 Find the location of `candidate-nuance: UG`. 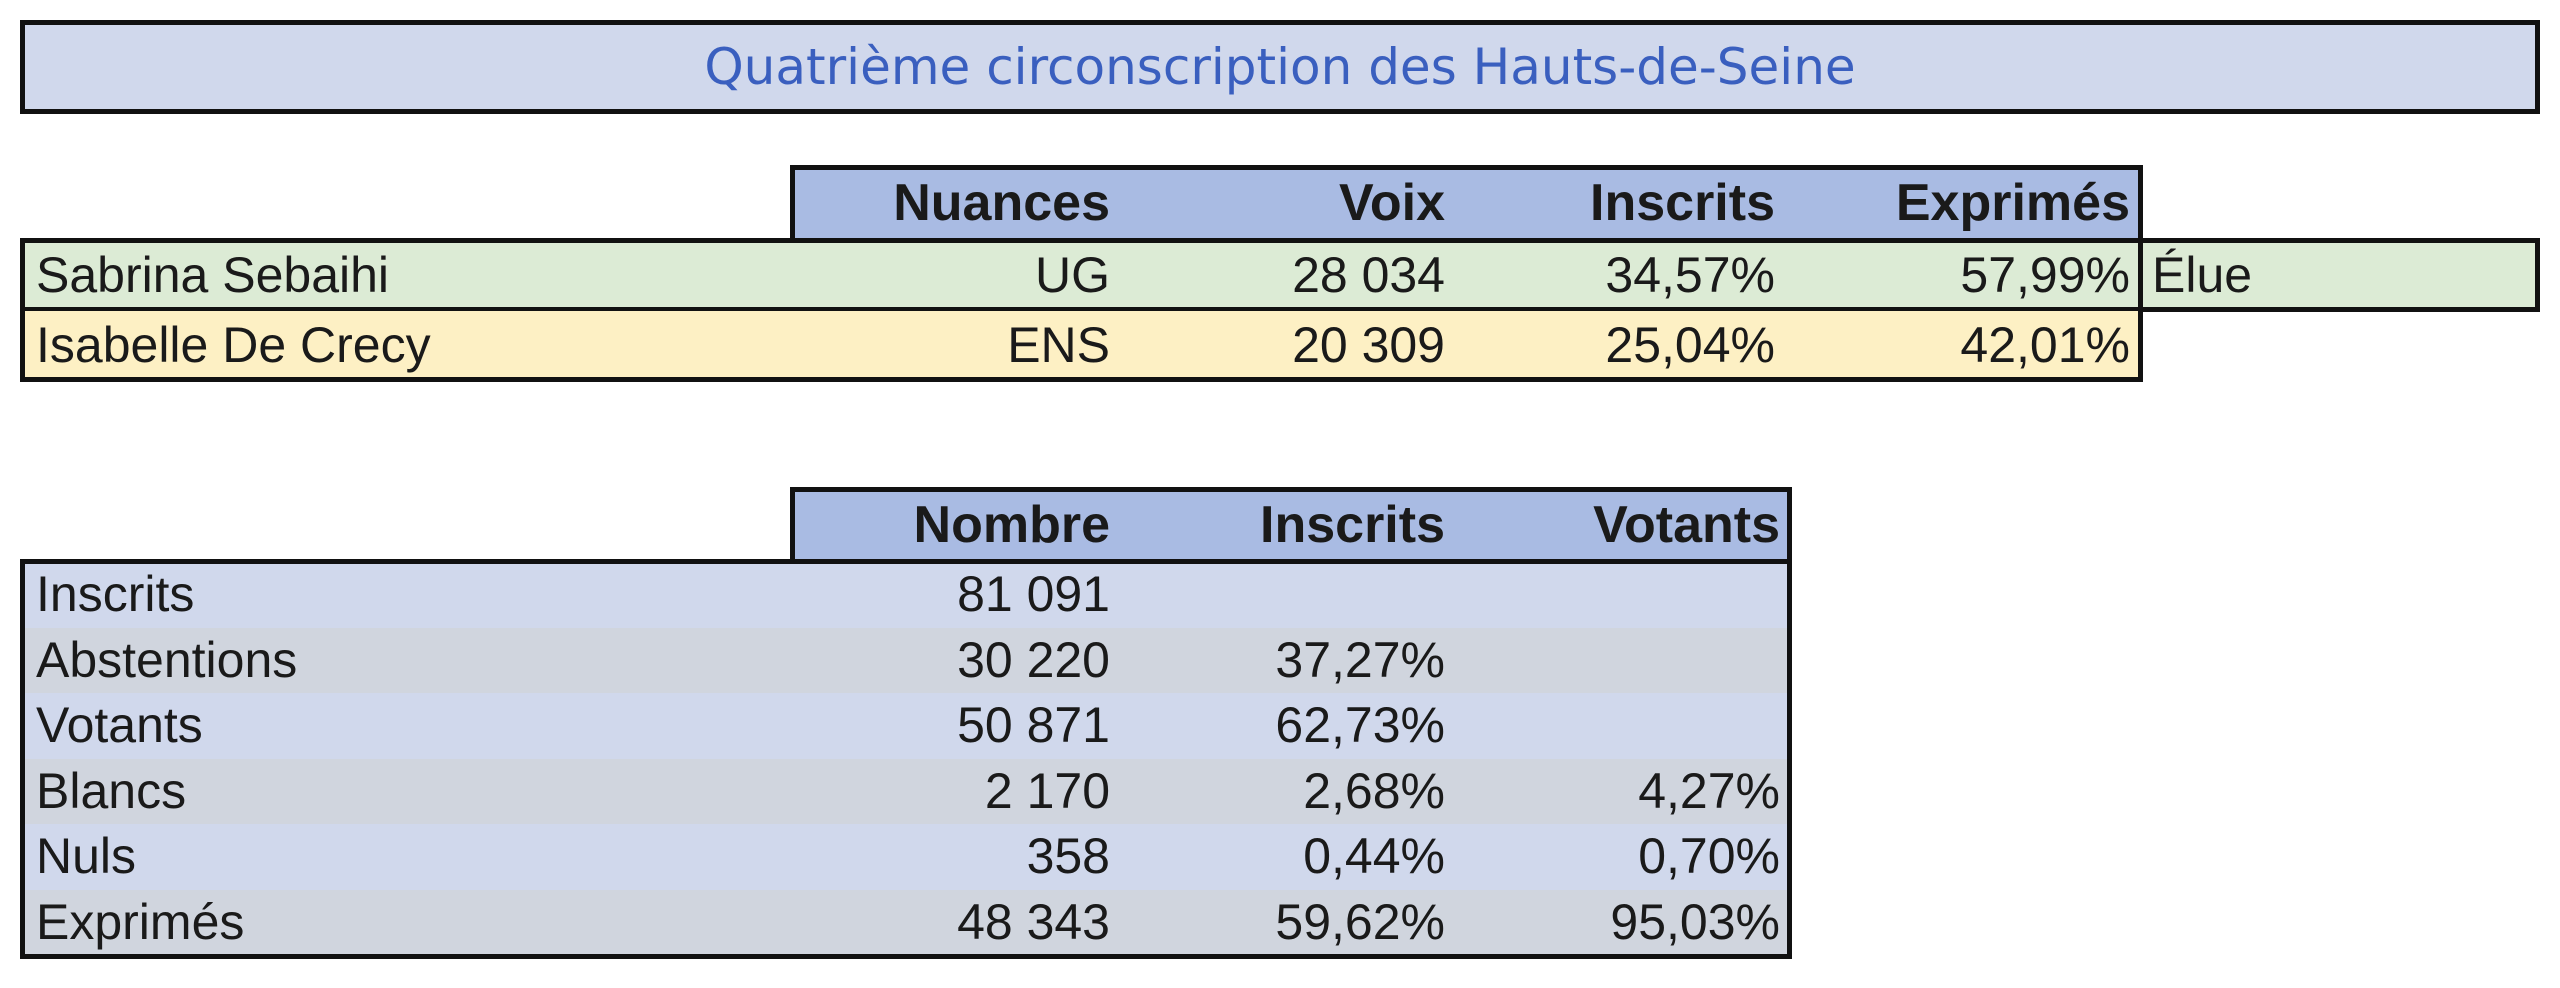

candidate-nuance: UG is located at coordinates (1072, 275).